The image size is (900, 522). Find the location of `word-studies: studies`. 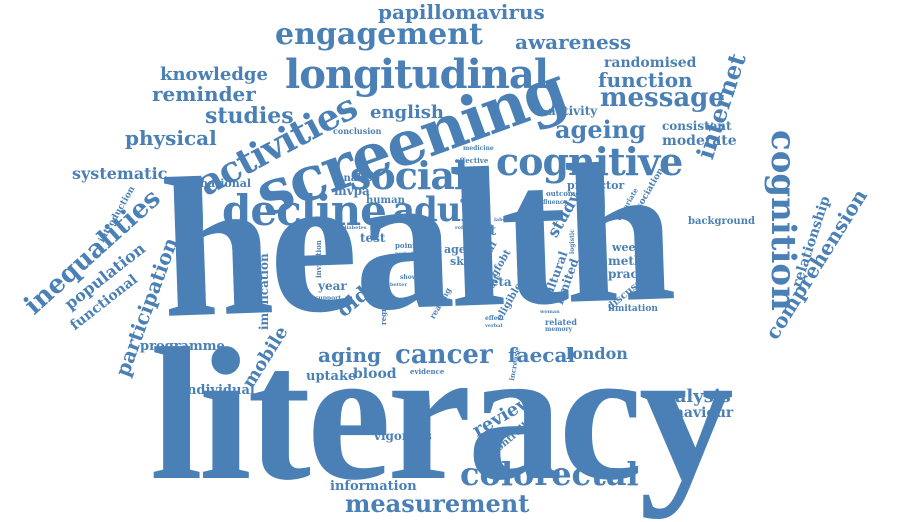

word-studies: studies is located at coordinates (249, 116).